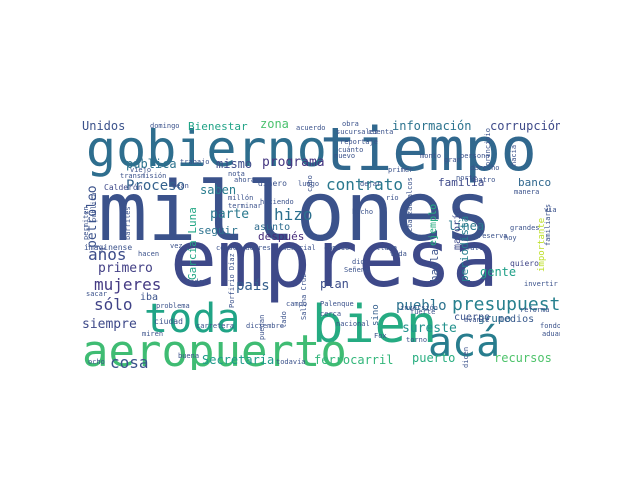 Image resolution: width=640 pixels, height=480 pixels. Describe the element at coordinates (330, 314) in the screenshot. I see `cloud-word: cerca` at that location.